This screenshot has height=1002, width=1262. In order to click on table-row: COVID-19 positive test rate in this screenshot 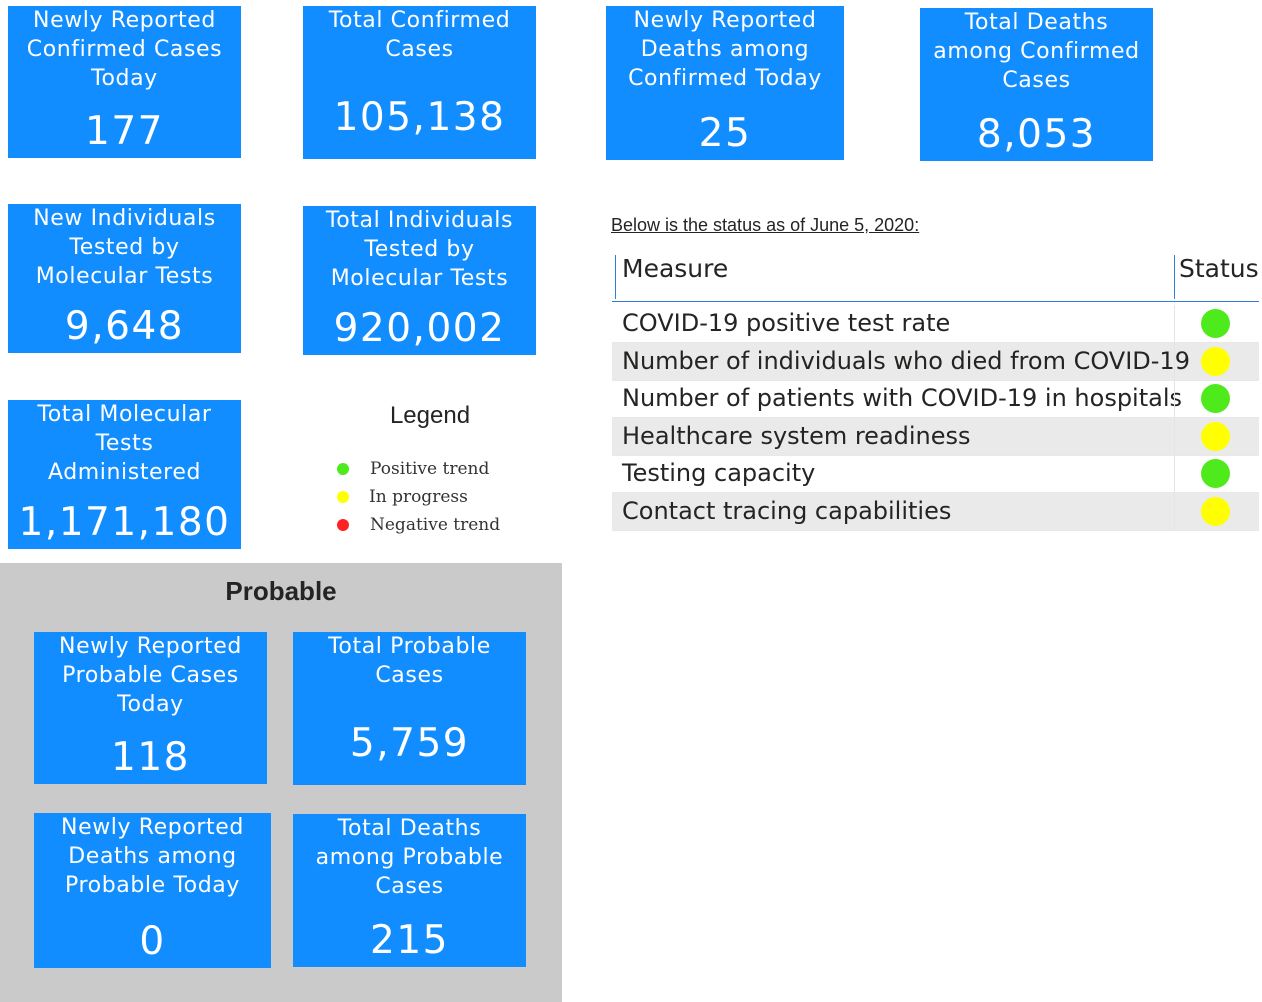, I will do `click(935, 324)`.